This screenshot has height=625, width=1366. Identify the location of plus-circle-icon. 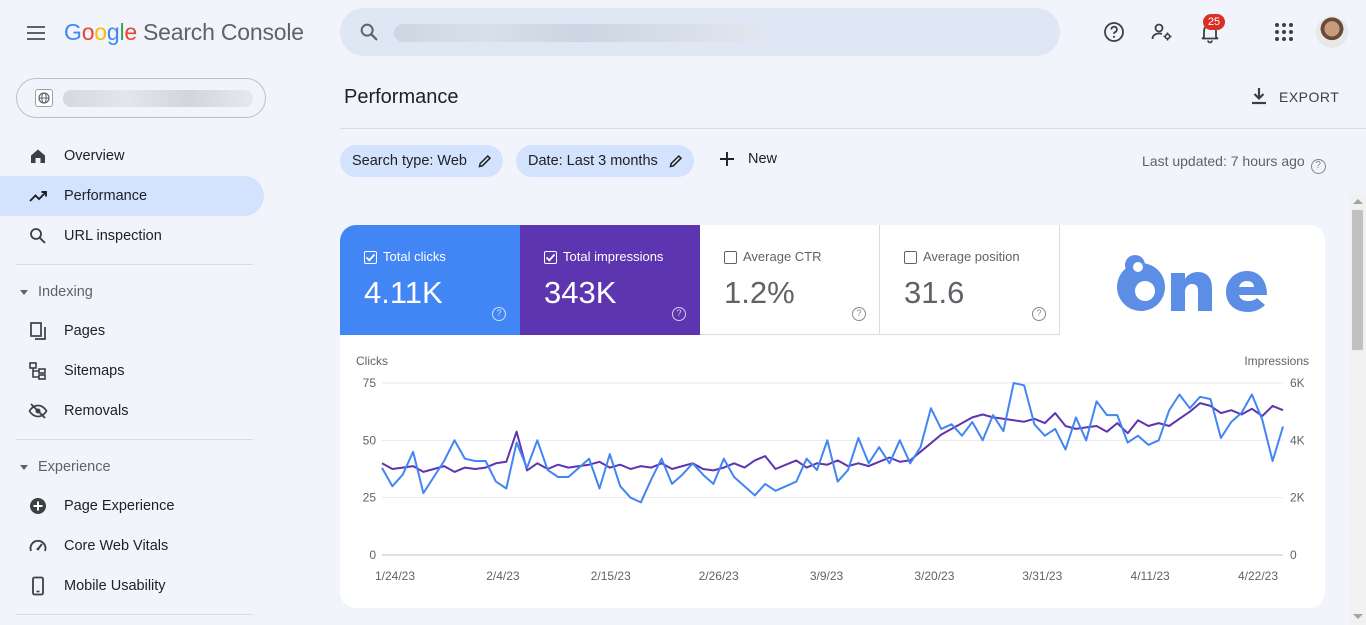
(38, 506).